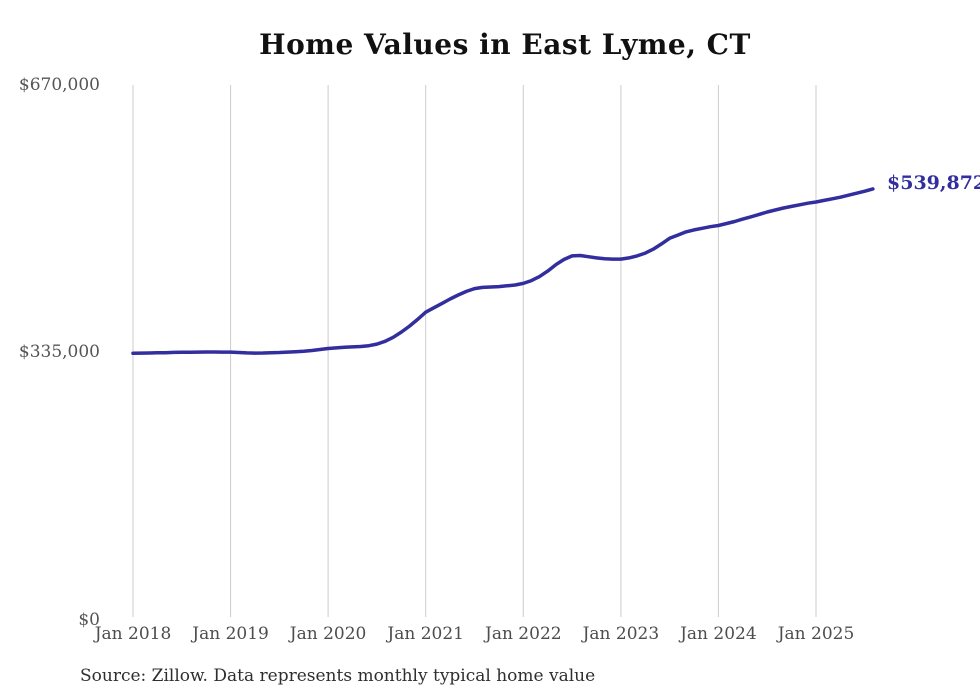  I want to click on x-axis-tick-jan-2021: Jan 2021, so click(425, 634).